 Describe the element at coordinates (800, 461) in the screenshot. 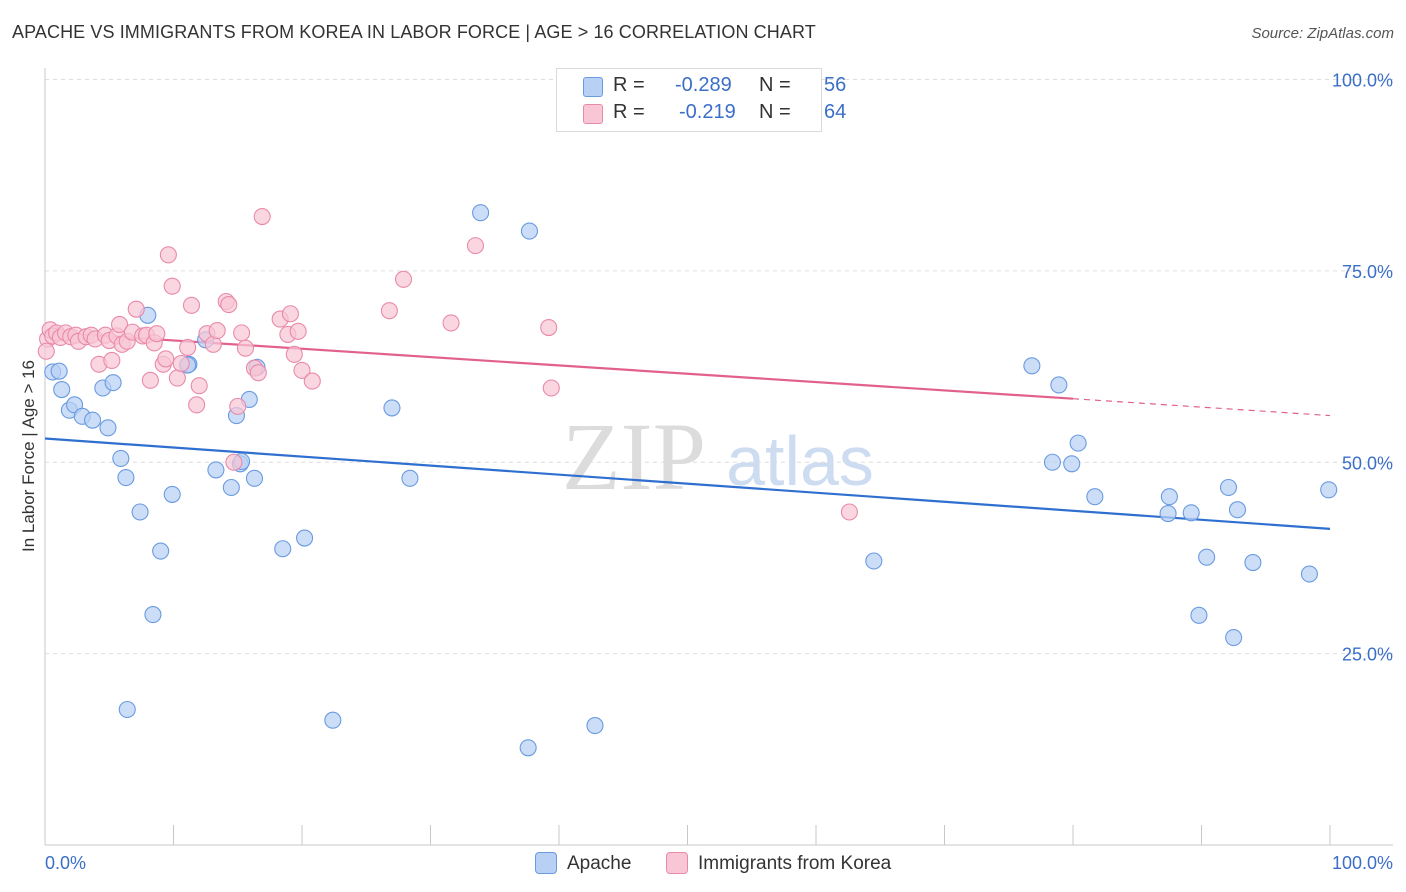

I see `watermark-atlas: atlas` at that location.